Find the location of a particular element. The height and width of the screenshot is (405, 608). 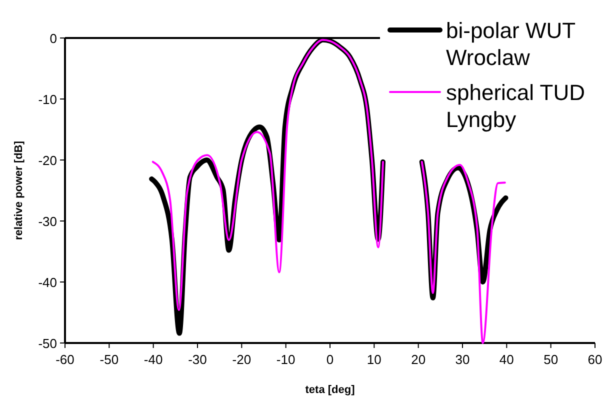

x-tick-label: -10 is located at coordinates (286, 359).